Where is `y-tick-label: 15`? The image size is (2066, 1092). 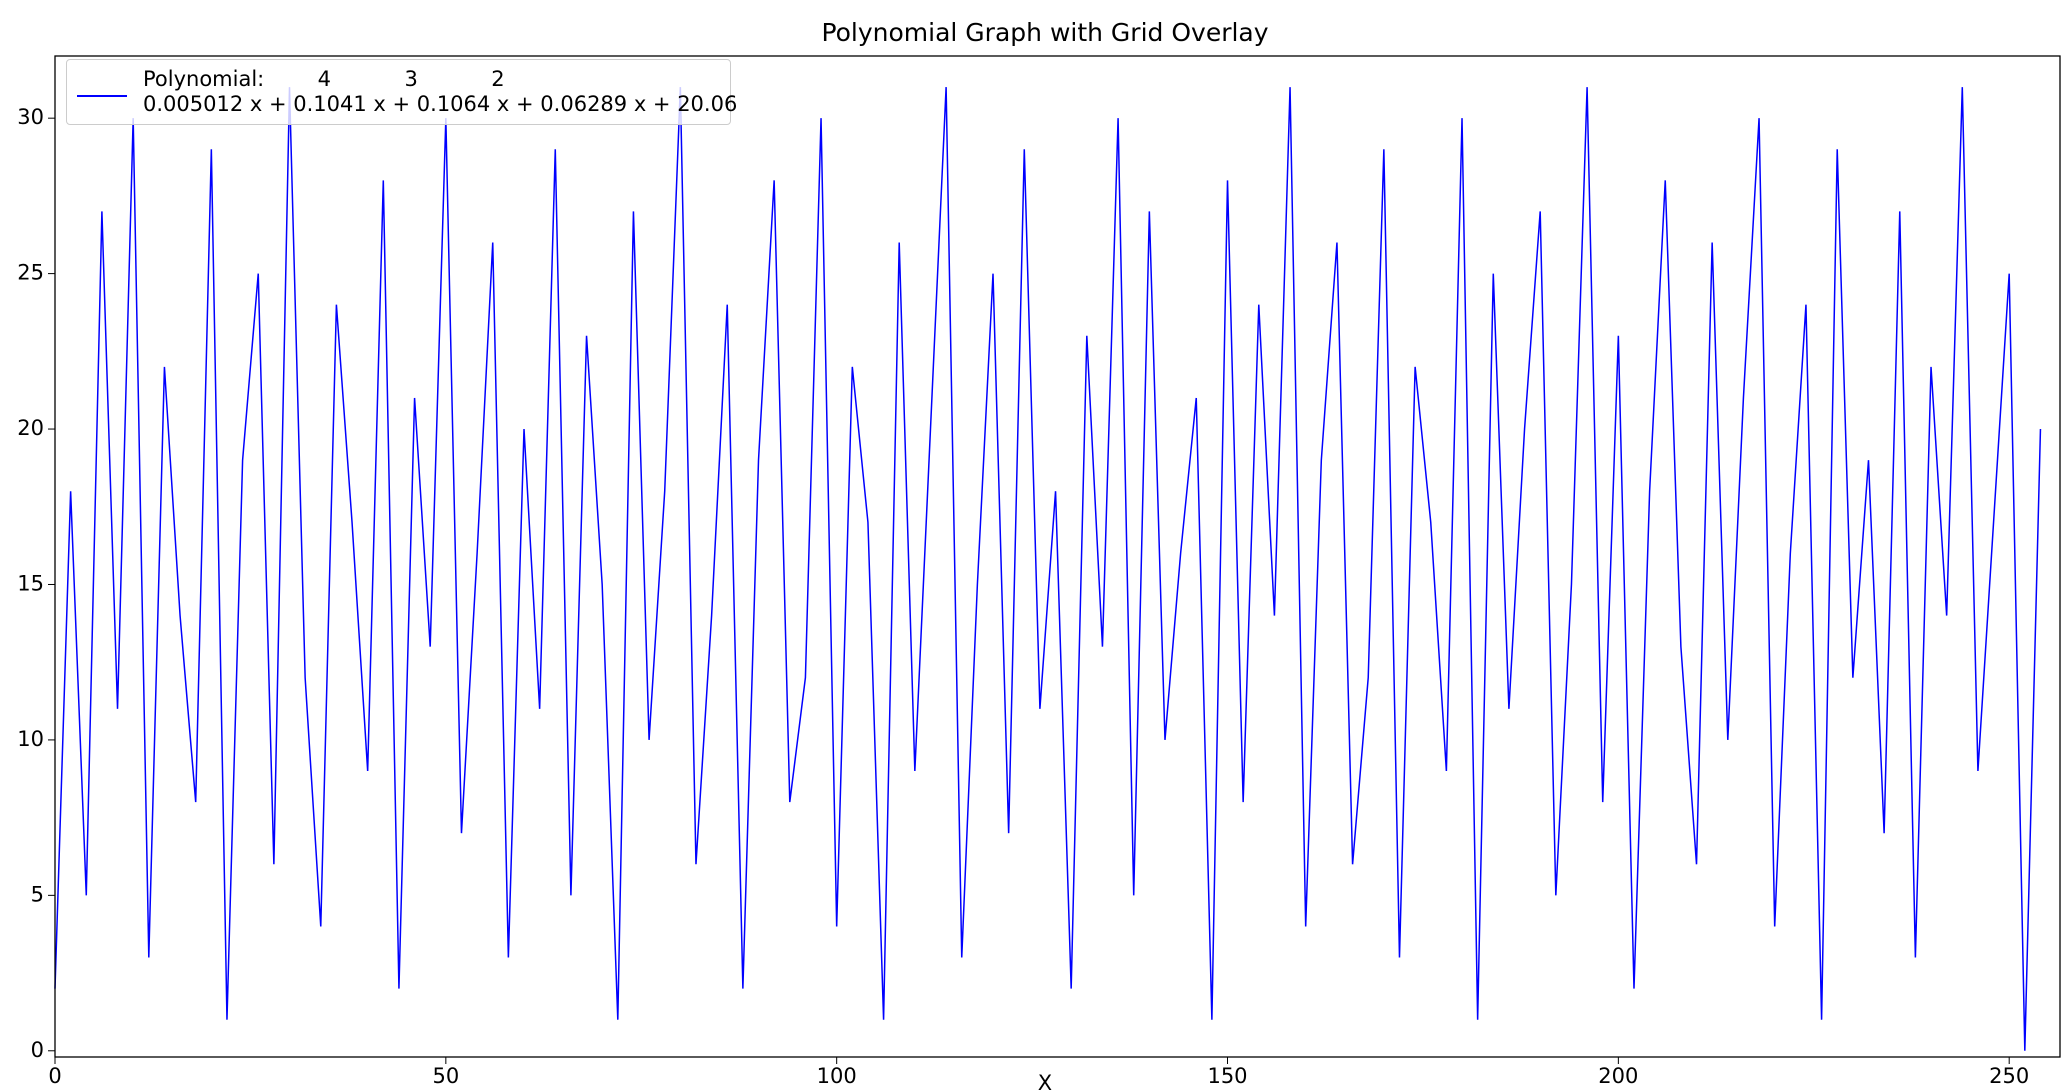
y-tick-label: 15 is located at coordinates (30, 583).